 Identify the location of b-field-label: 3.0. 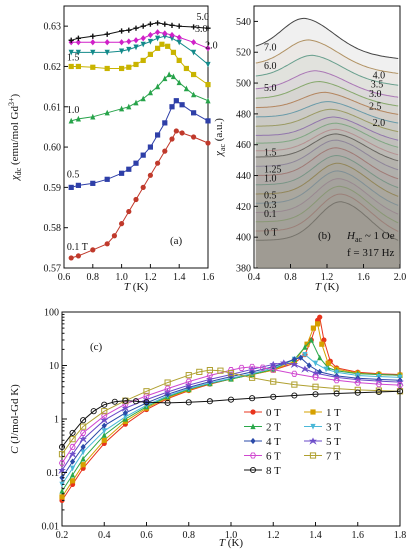
(375, 94).